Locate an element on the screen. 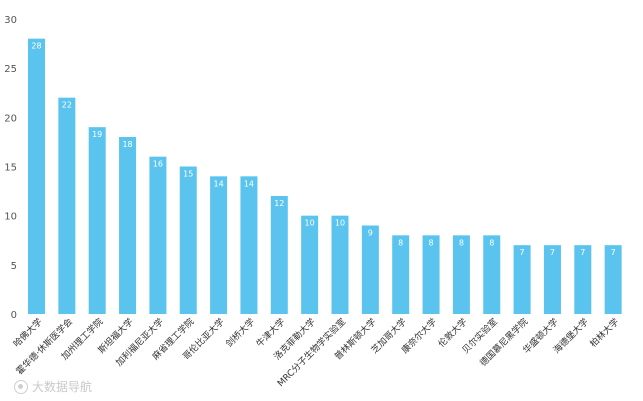 The image size is (643, 401). y-tick-label: 15 is located at coordinates (10, 168).